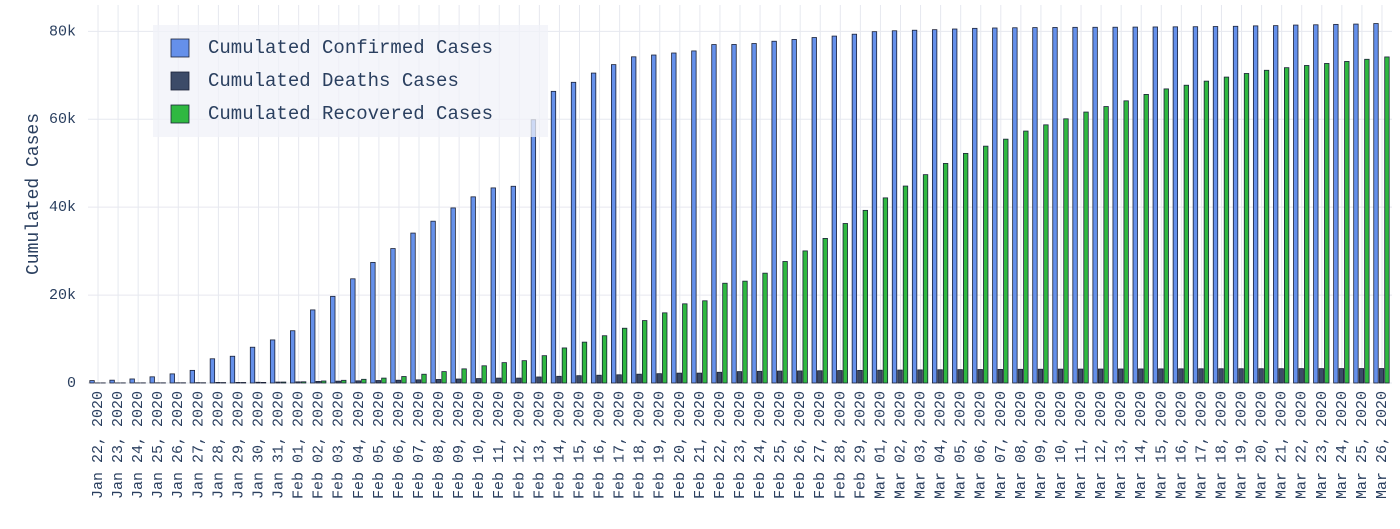 The height and width of the screenshot is (529, 1400). I want to click on x-tick-label: Feb 20, 2020, so click(680, 445).